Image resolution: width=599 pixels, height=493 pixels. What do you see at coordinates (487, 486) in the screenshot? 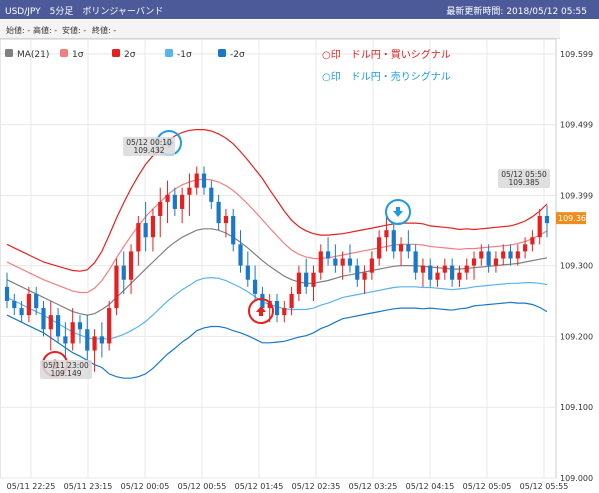
I see `x-tick-label: 05/12 05:05` at bounding box center [487, 486].